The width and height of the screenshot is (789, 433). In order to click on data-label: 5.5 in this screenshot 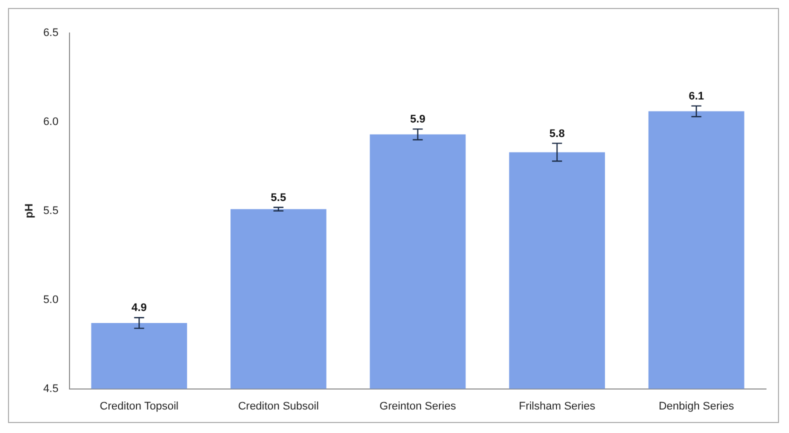, I will do `click(278, 198)`.